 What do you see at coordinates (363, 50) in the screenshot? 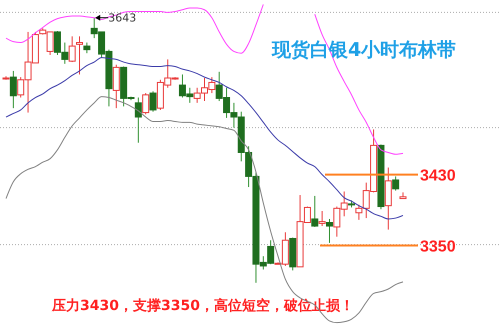
I see `text: 现货白银4小时布林带` at bounding box center [363, 50].